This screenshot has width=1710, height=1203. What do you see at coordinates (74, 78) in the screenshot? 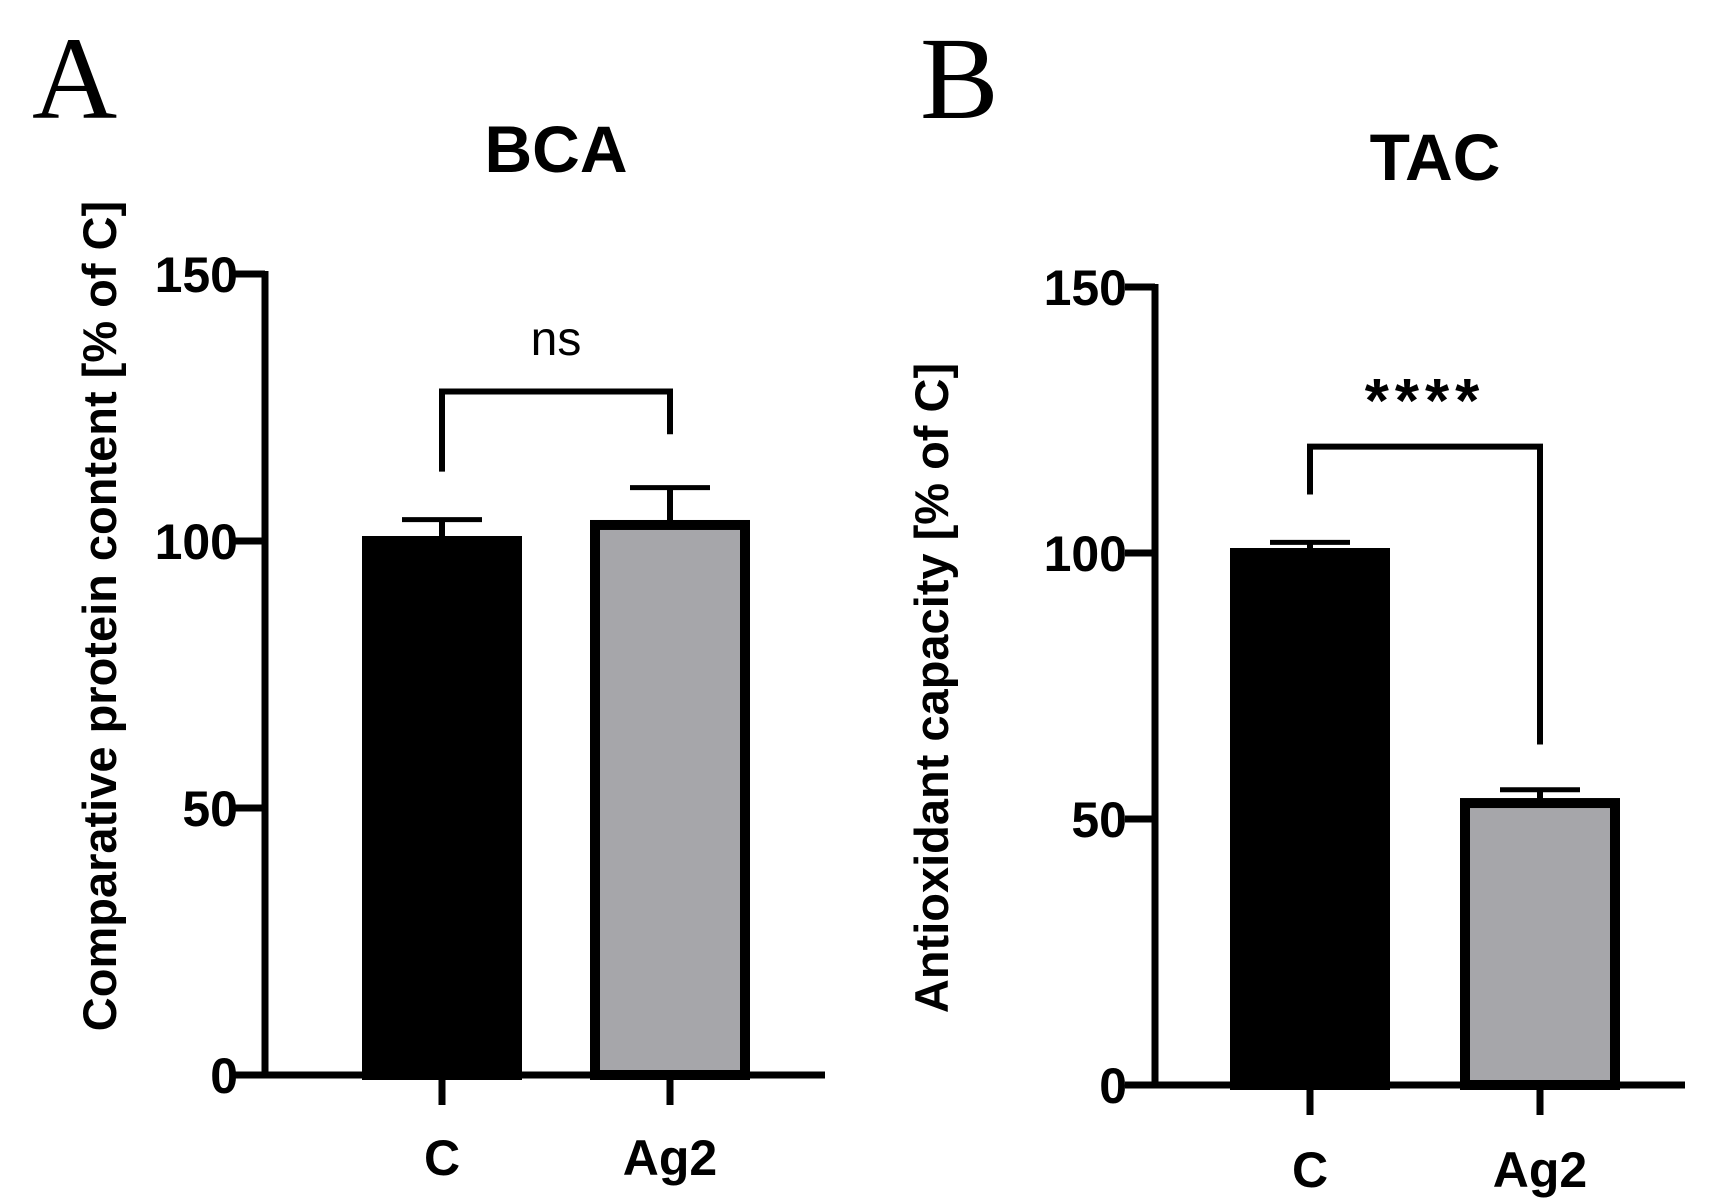
I see `panel-label-a: A` at bounding box center [74, 78].